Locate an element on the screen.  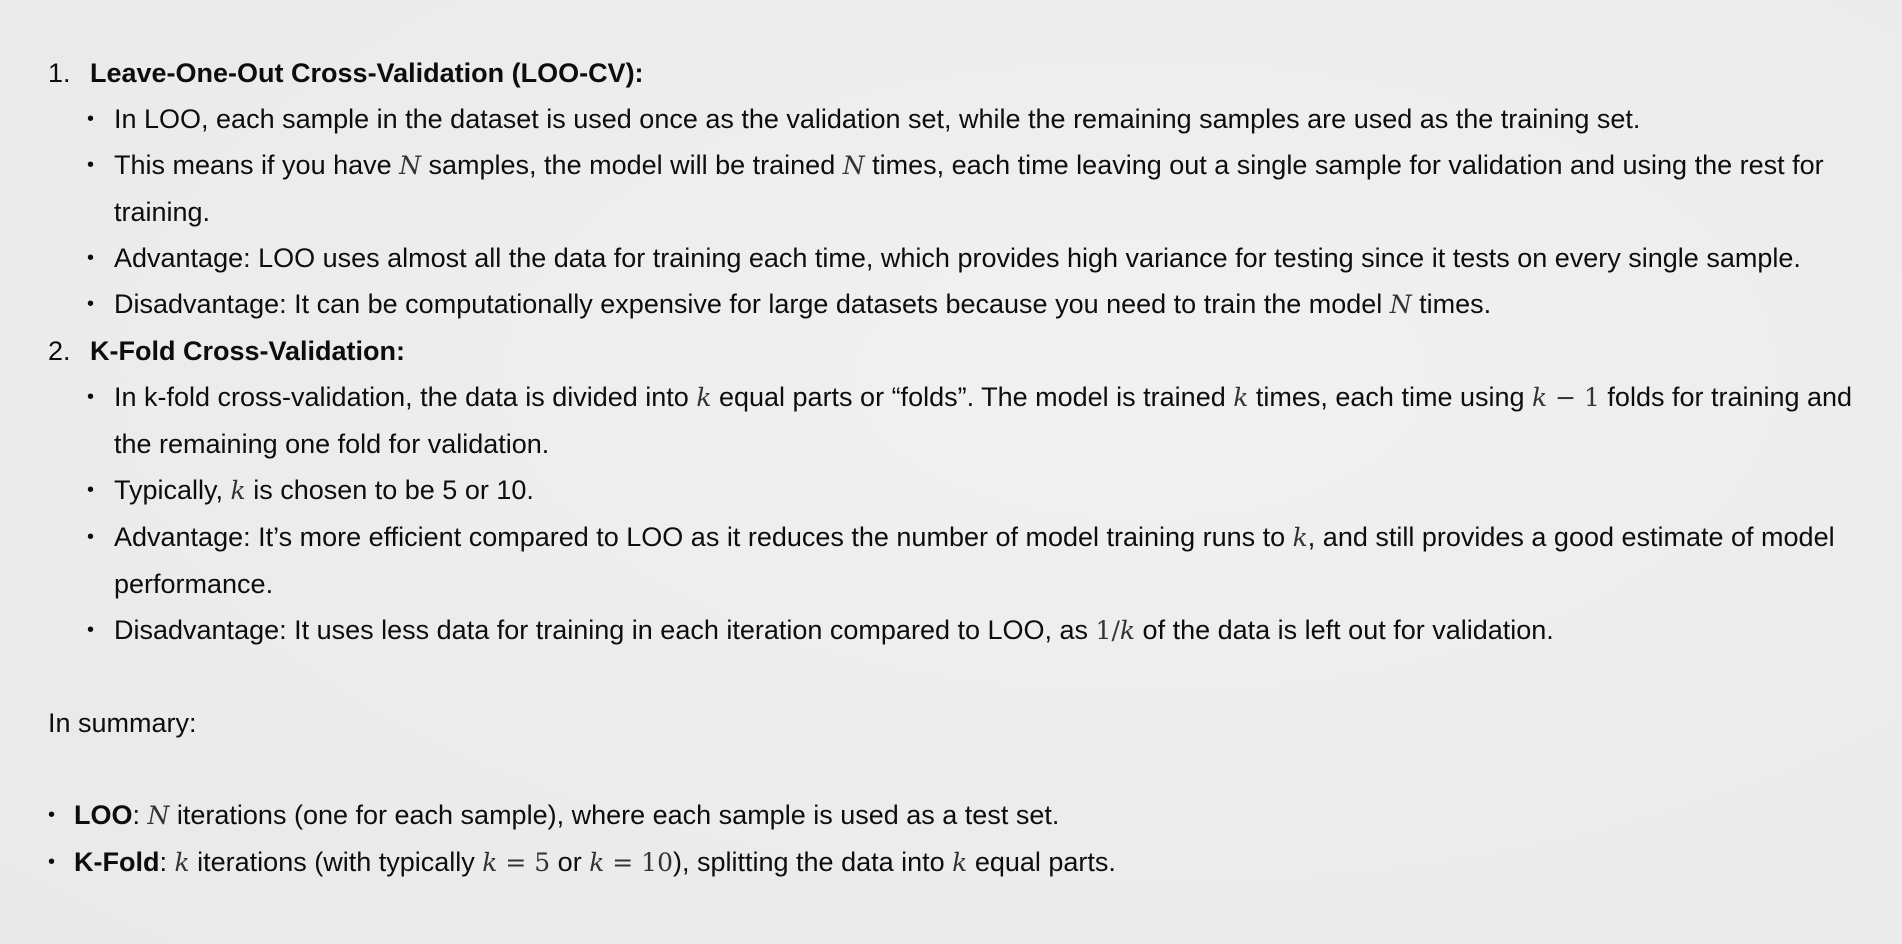
summary-text: iterations (with typically is located at coordinates (336, 862).